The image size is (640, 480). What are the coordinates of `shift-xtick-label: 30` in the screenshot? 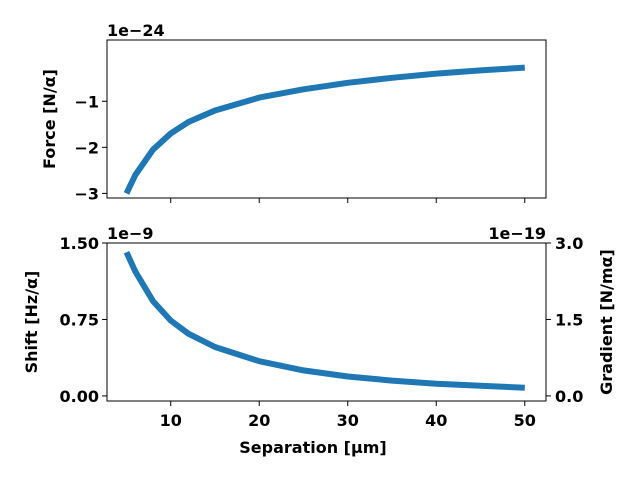 It's located at (348, 420).